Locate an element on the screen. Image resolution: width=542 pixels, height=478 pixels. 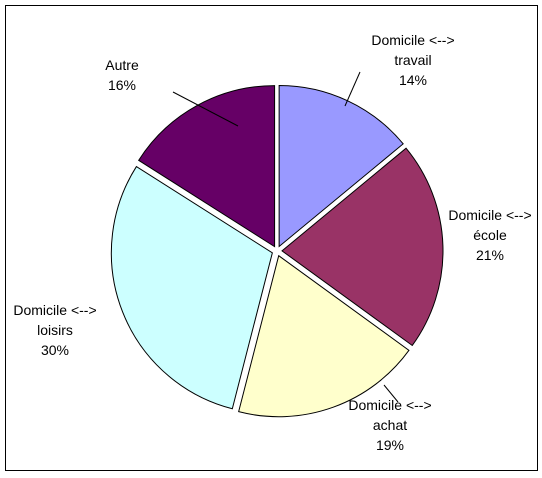
slice-value-label: 30% is located at coordinates (55, 350).